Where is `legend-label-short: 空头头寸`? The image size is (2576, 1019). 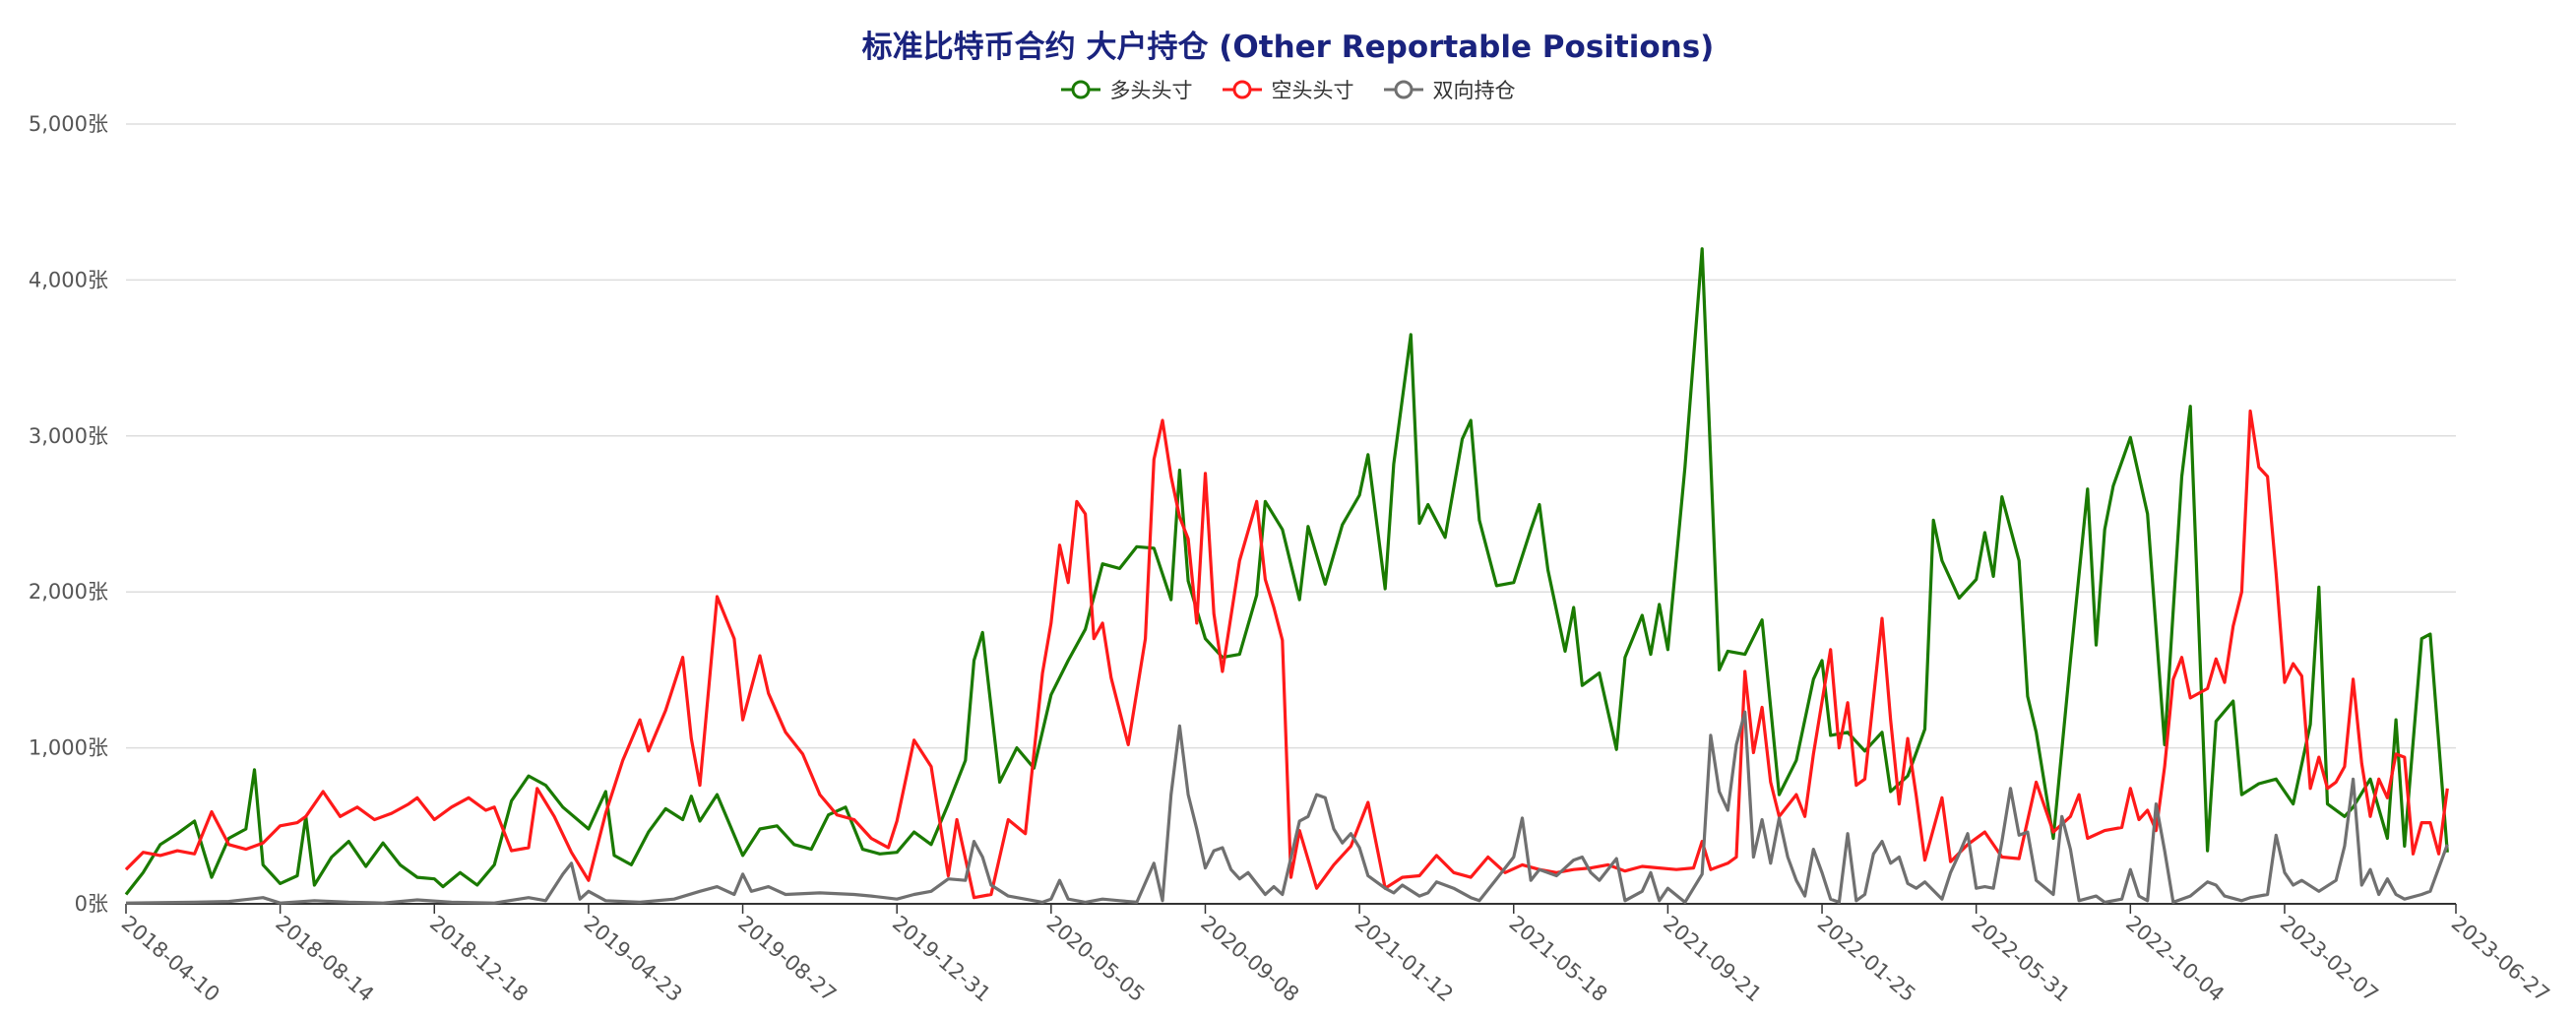 legend-label-short: 空头头寸 is located at coordinates (1312, 90).